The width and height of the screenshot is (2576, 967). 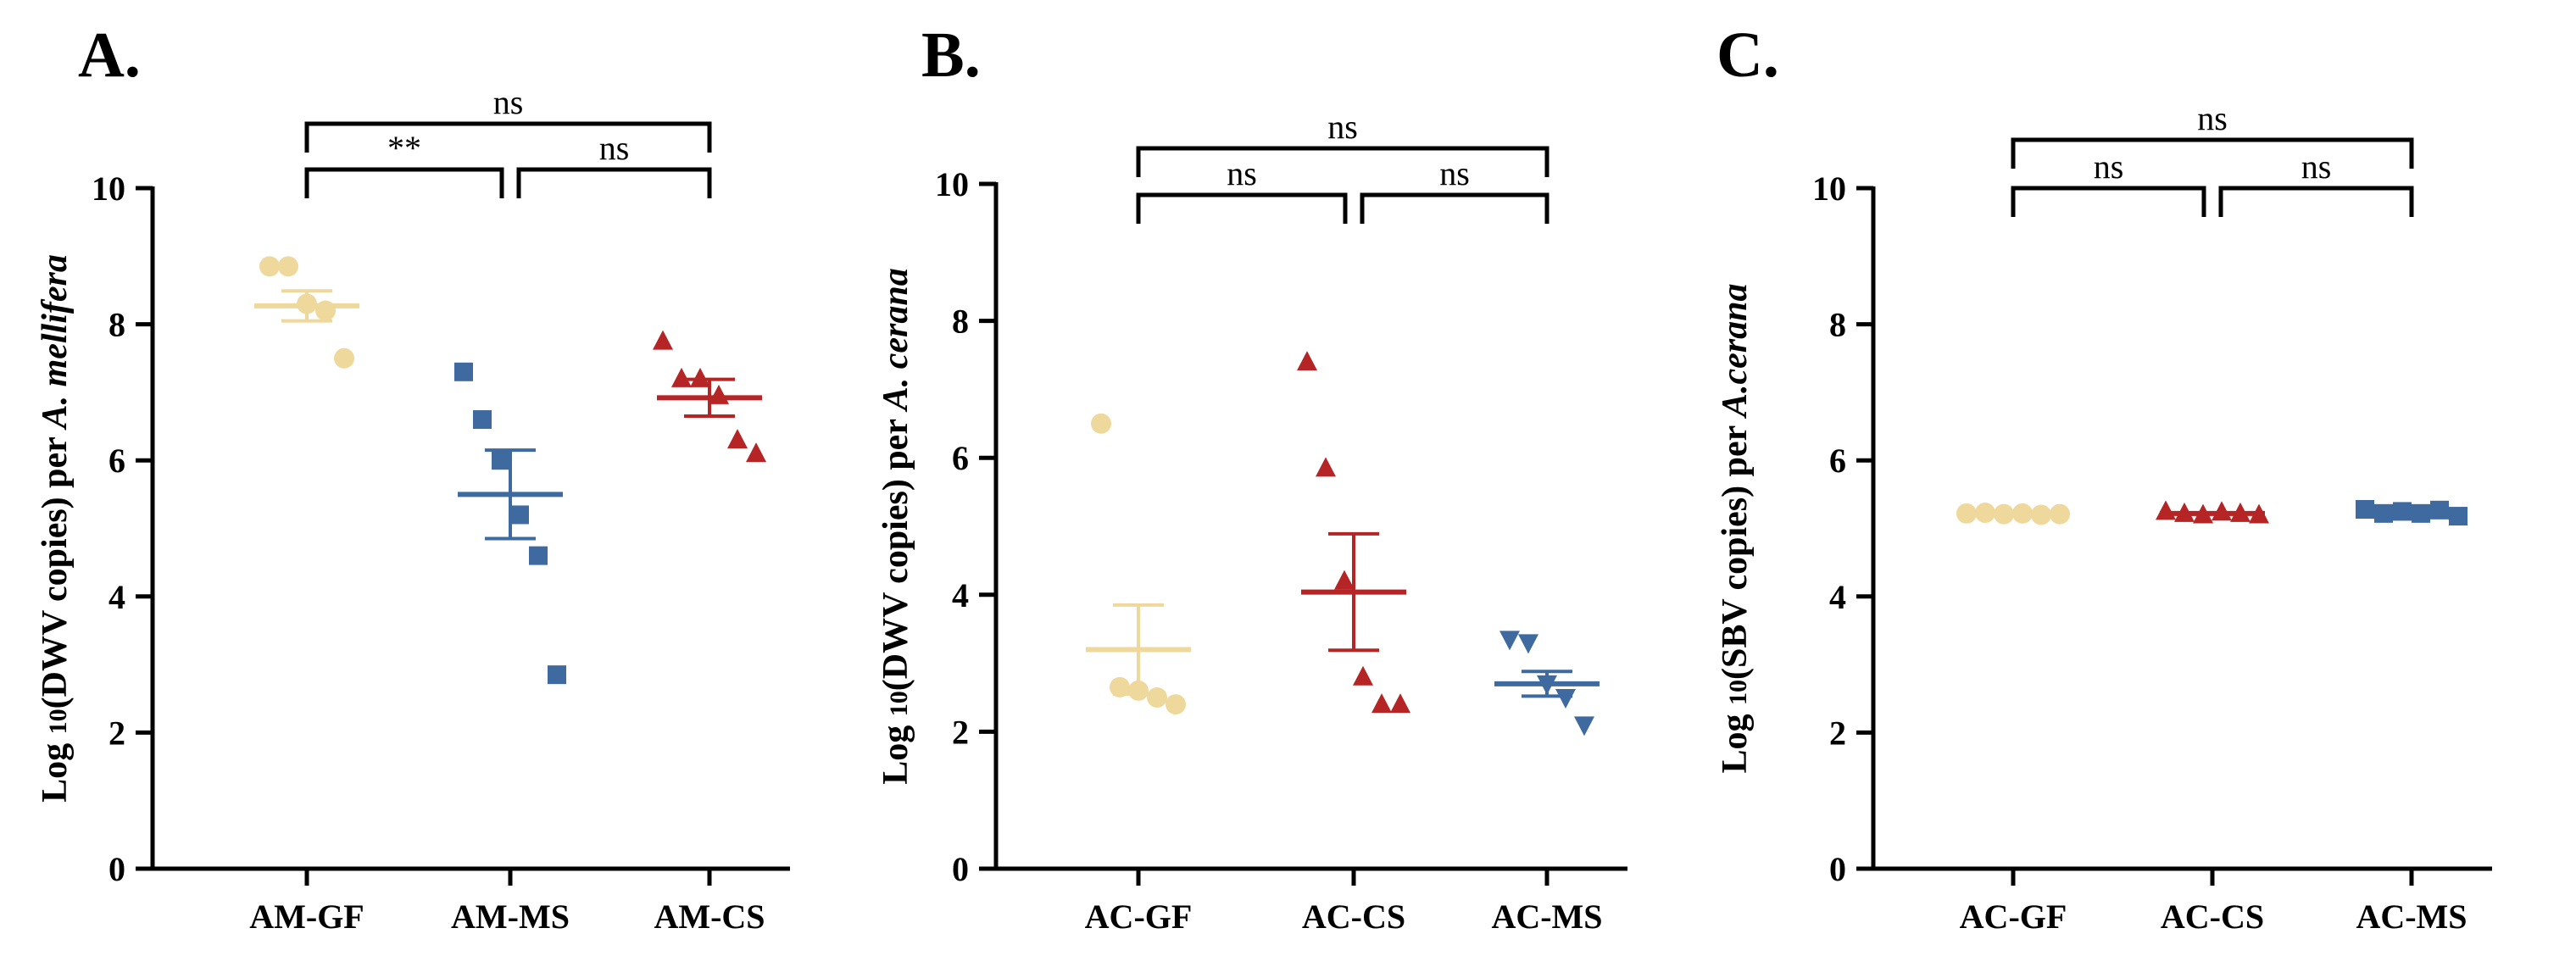 I want to click on series-AM-MS, so click(x=510, y=523).